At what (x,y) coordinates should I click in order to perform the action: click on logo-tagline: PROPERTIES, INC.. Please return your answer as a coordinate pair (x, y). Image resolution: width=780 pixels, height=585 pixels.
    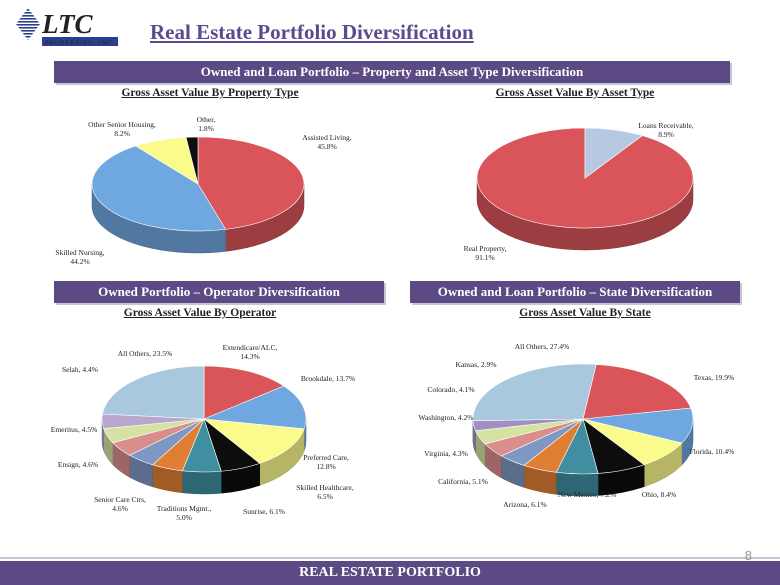
    Looking at the image, I should click on (80, 43).